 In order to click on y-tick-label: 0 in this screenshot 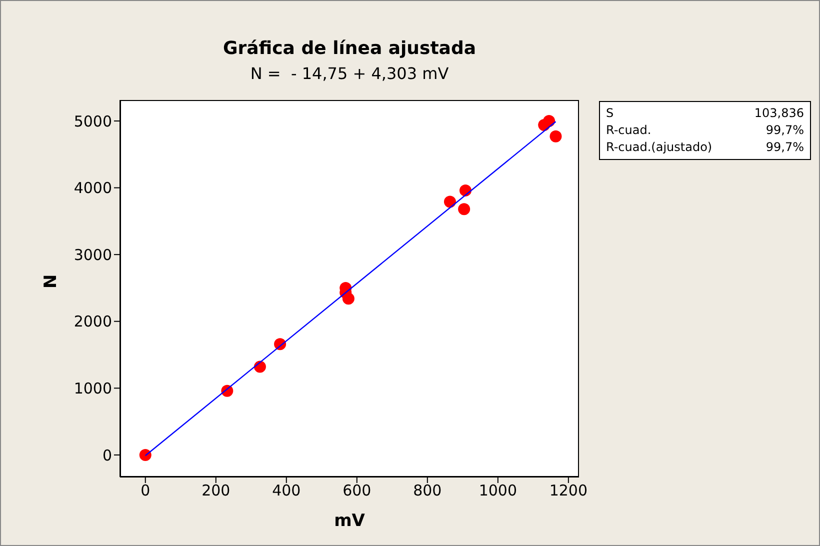, I will do `click(107, 455)`.